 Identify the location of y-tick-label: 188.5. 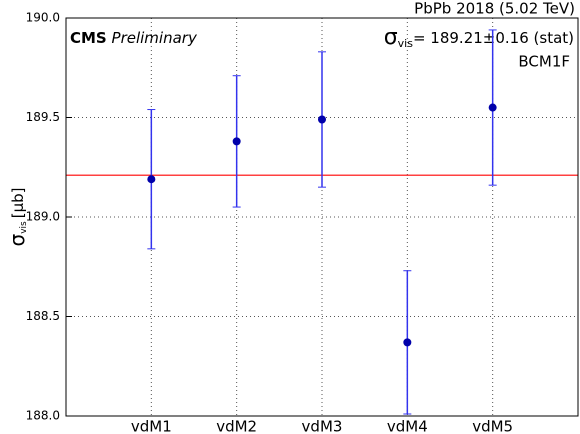
(43, 316).